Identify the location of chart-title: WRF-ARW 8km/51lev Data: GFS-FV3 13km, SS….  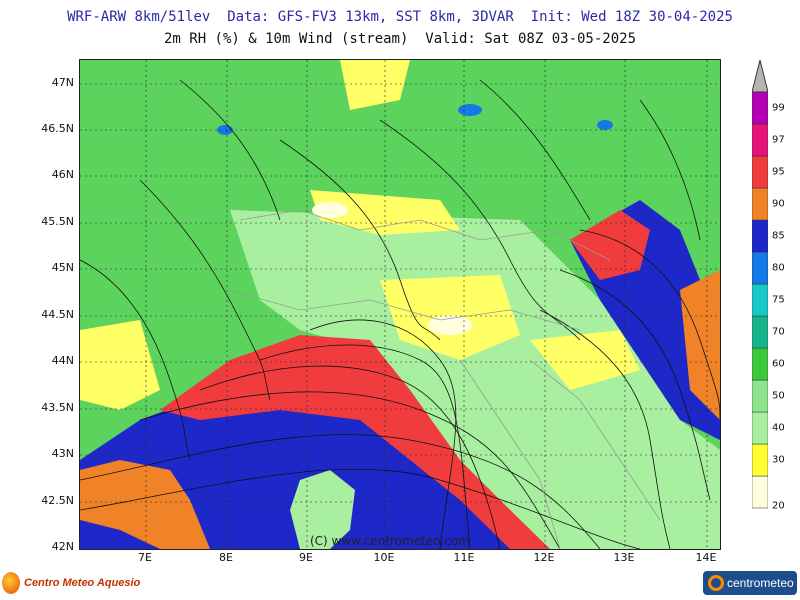
(400, 17).